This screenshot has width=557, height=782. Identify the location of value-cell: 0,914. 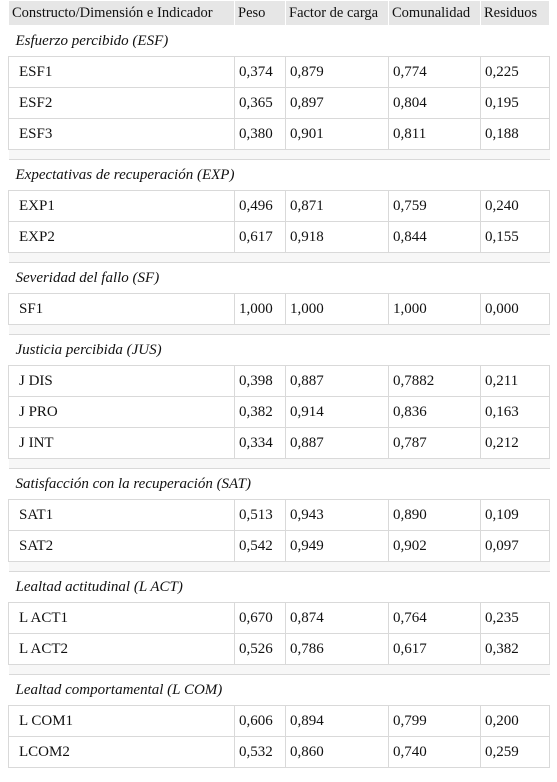
(337, 412).